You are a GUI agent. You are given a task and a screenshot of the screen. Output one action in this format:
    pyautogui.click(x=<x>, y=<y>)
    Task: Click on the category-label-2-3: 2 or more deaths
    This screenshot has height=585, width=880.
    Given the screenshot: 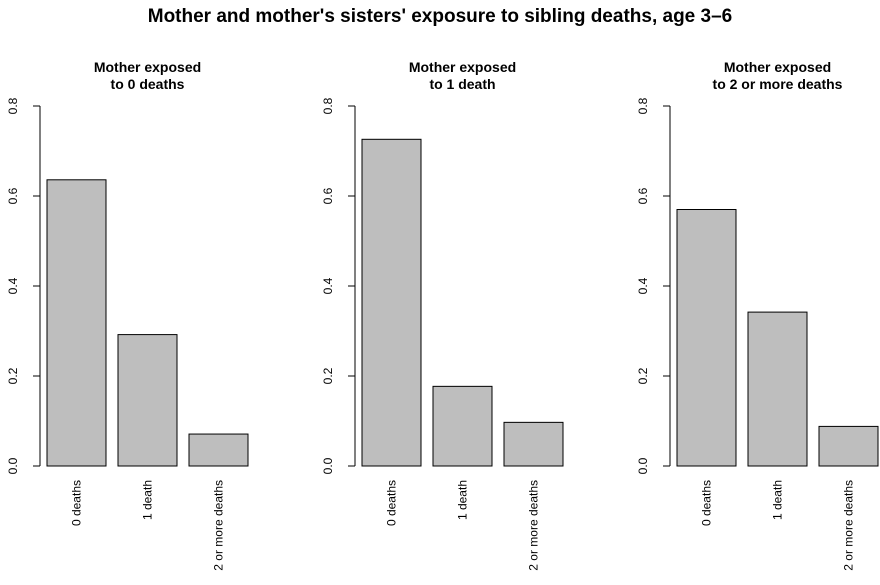 What is the action you would take?
    pyautogui.click(x=534, y=525)
    